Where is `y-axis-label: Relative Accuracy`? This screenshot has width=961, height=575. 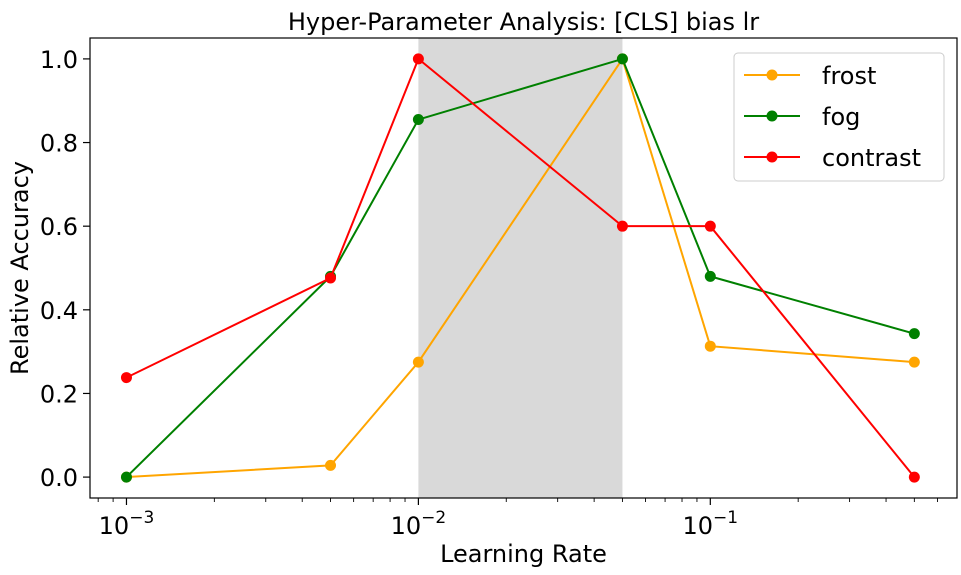
y-axis-label: Relative Accuracy is located at coordinates (20, 268).